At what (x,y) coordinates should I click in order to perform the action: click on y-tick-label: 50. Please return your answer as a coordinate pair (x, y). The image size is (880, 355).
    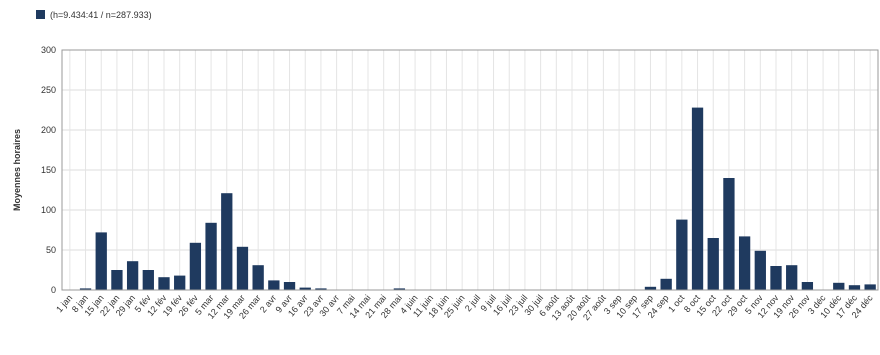
    Looking at the image, I should click on (51, 250).